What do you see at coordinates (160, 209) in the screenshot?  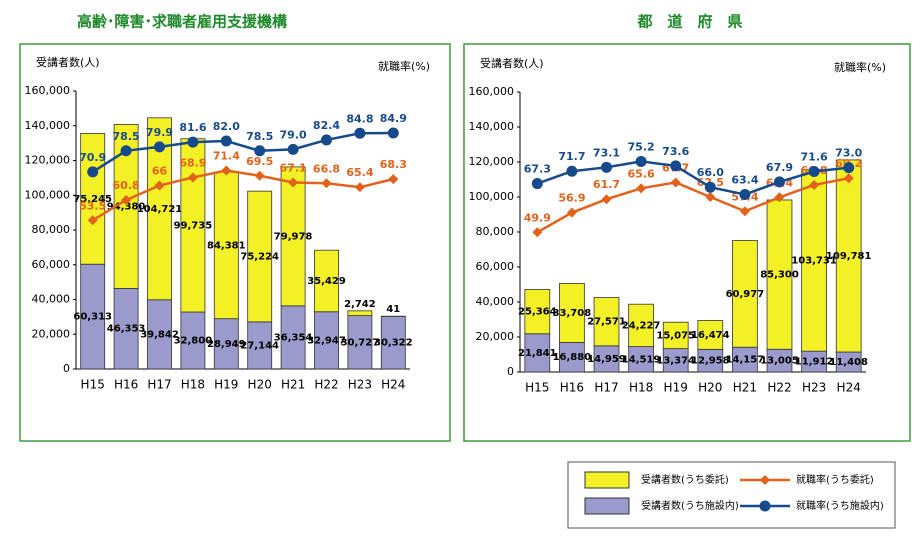 I see `bar-value-label: 104,721` at bounding box center [160, 209].